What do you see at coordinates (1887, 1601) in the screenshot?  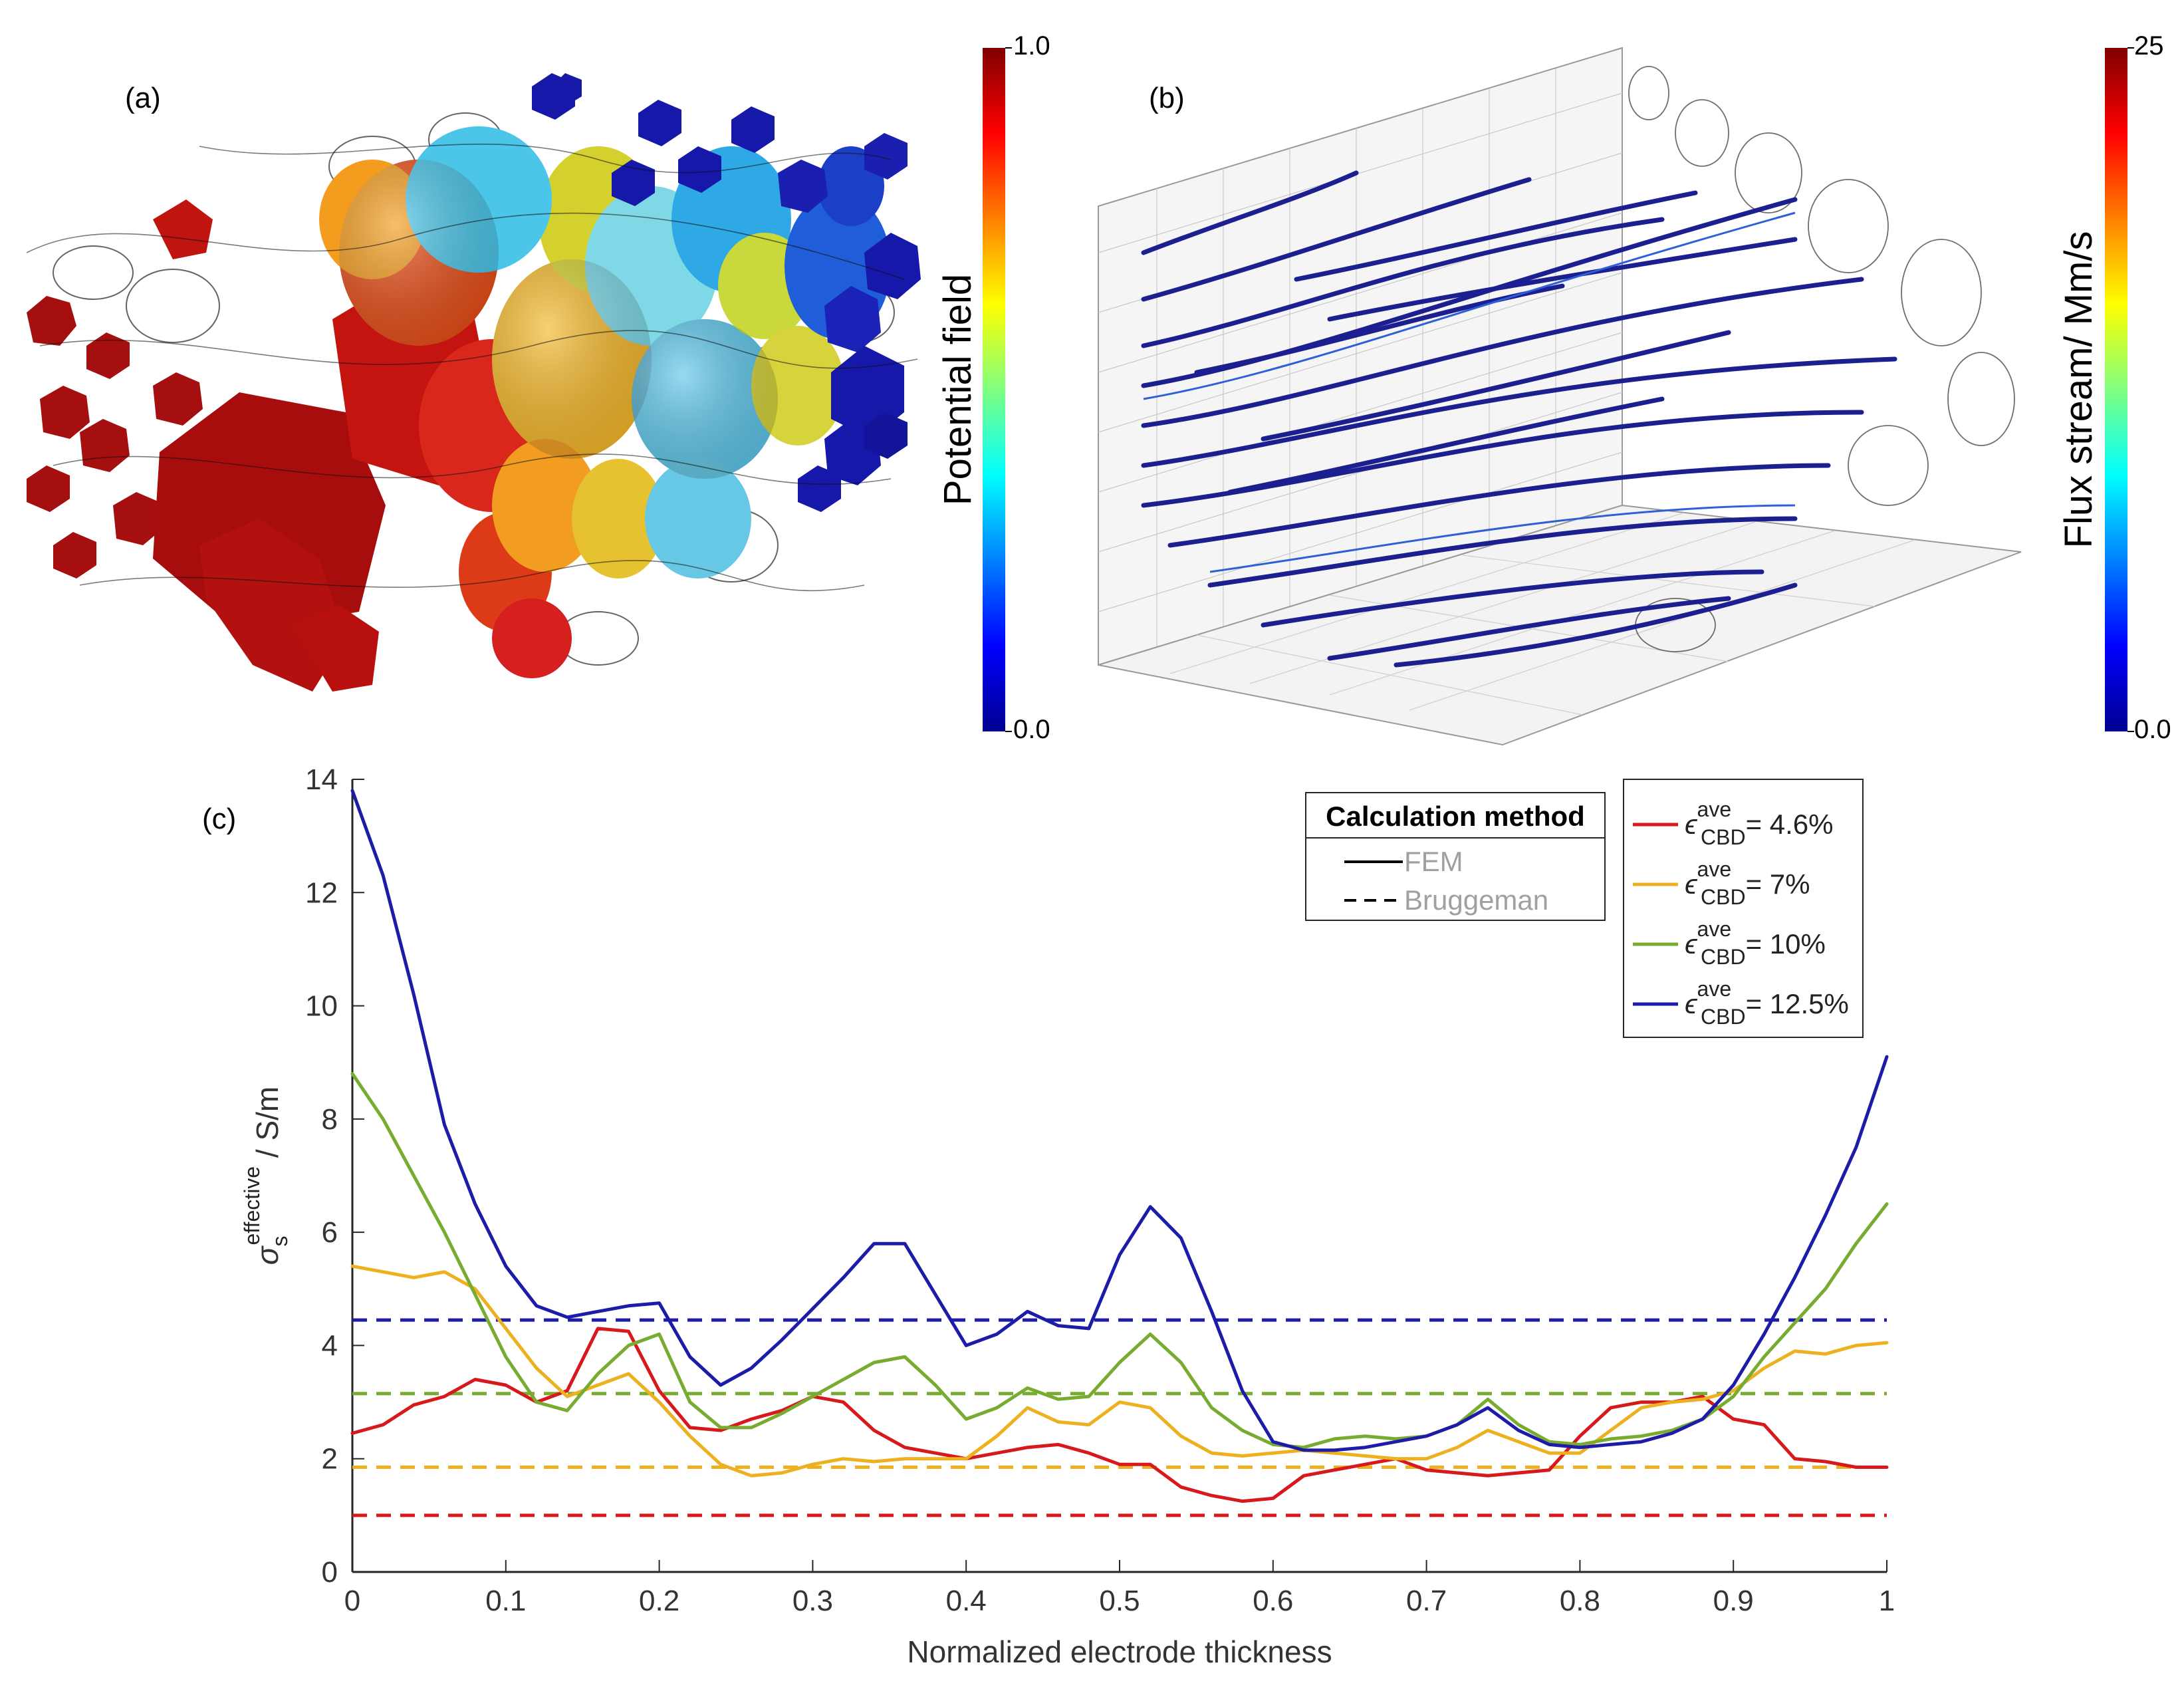 I see `x-tick-label: 1` at bounding box center [1887, 1601].